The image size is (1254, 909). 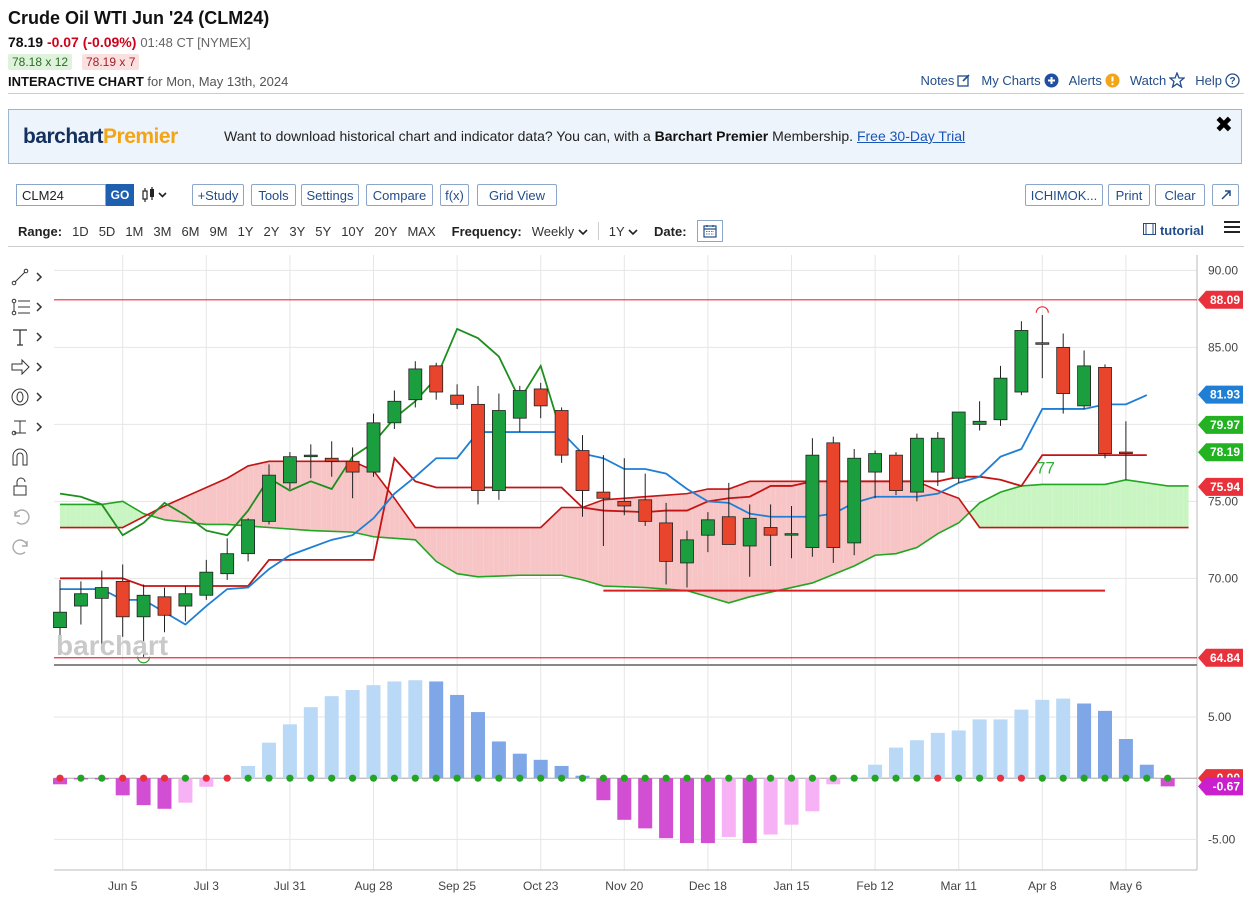 What do you see at coordinates (271, 231) in the screenshot?
I see `range-2y: 2Y` at bounding box center [271, 231].